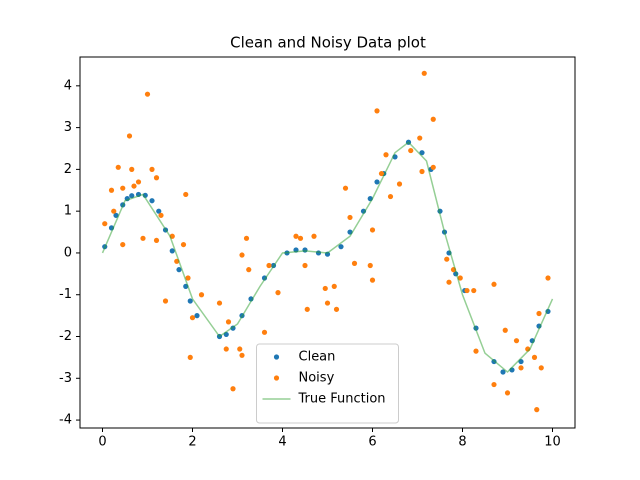 The image size is (640, 480). I want to click on legend-label: True Function, so click(342, 399).